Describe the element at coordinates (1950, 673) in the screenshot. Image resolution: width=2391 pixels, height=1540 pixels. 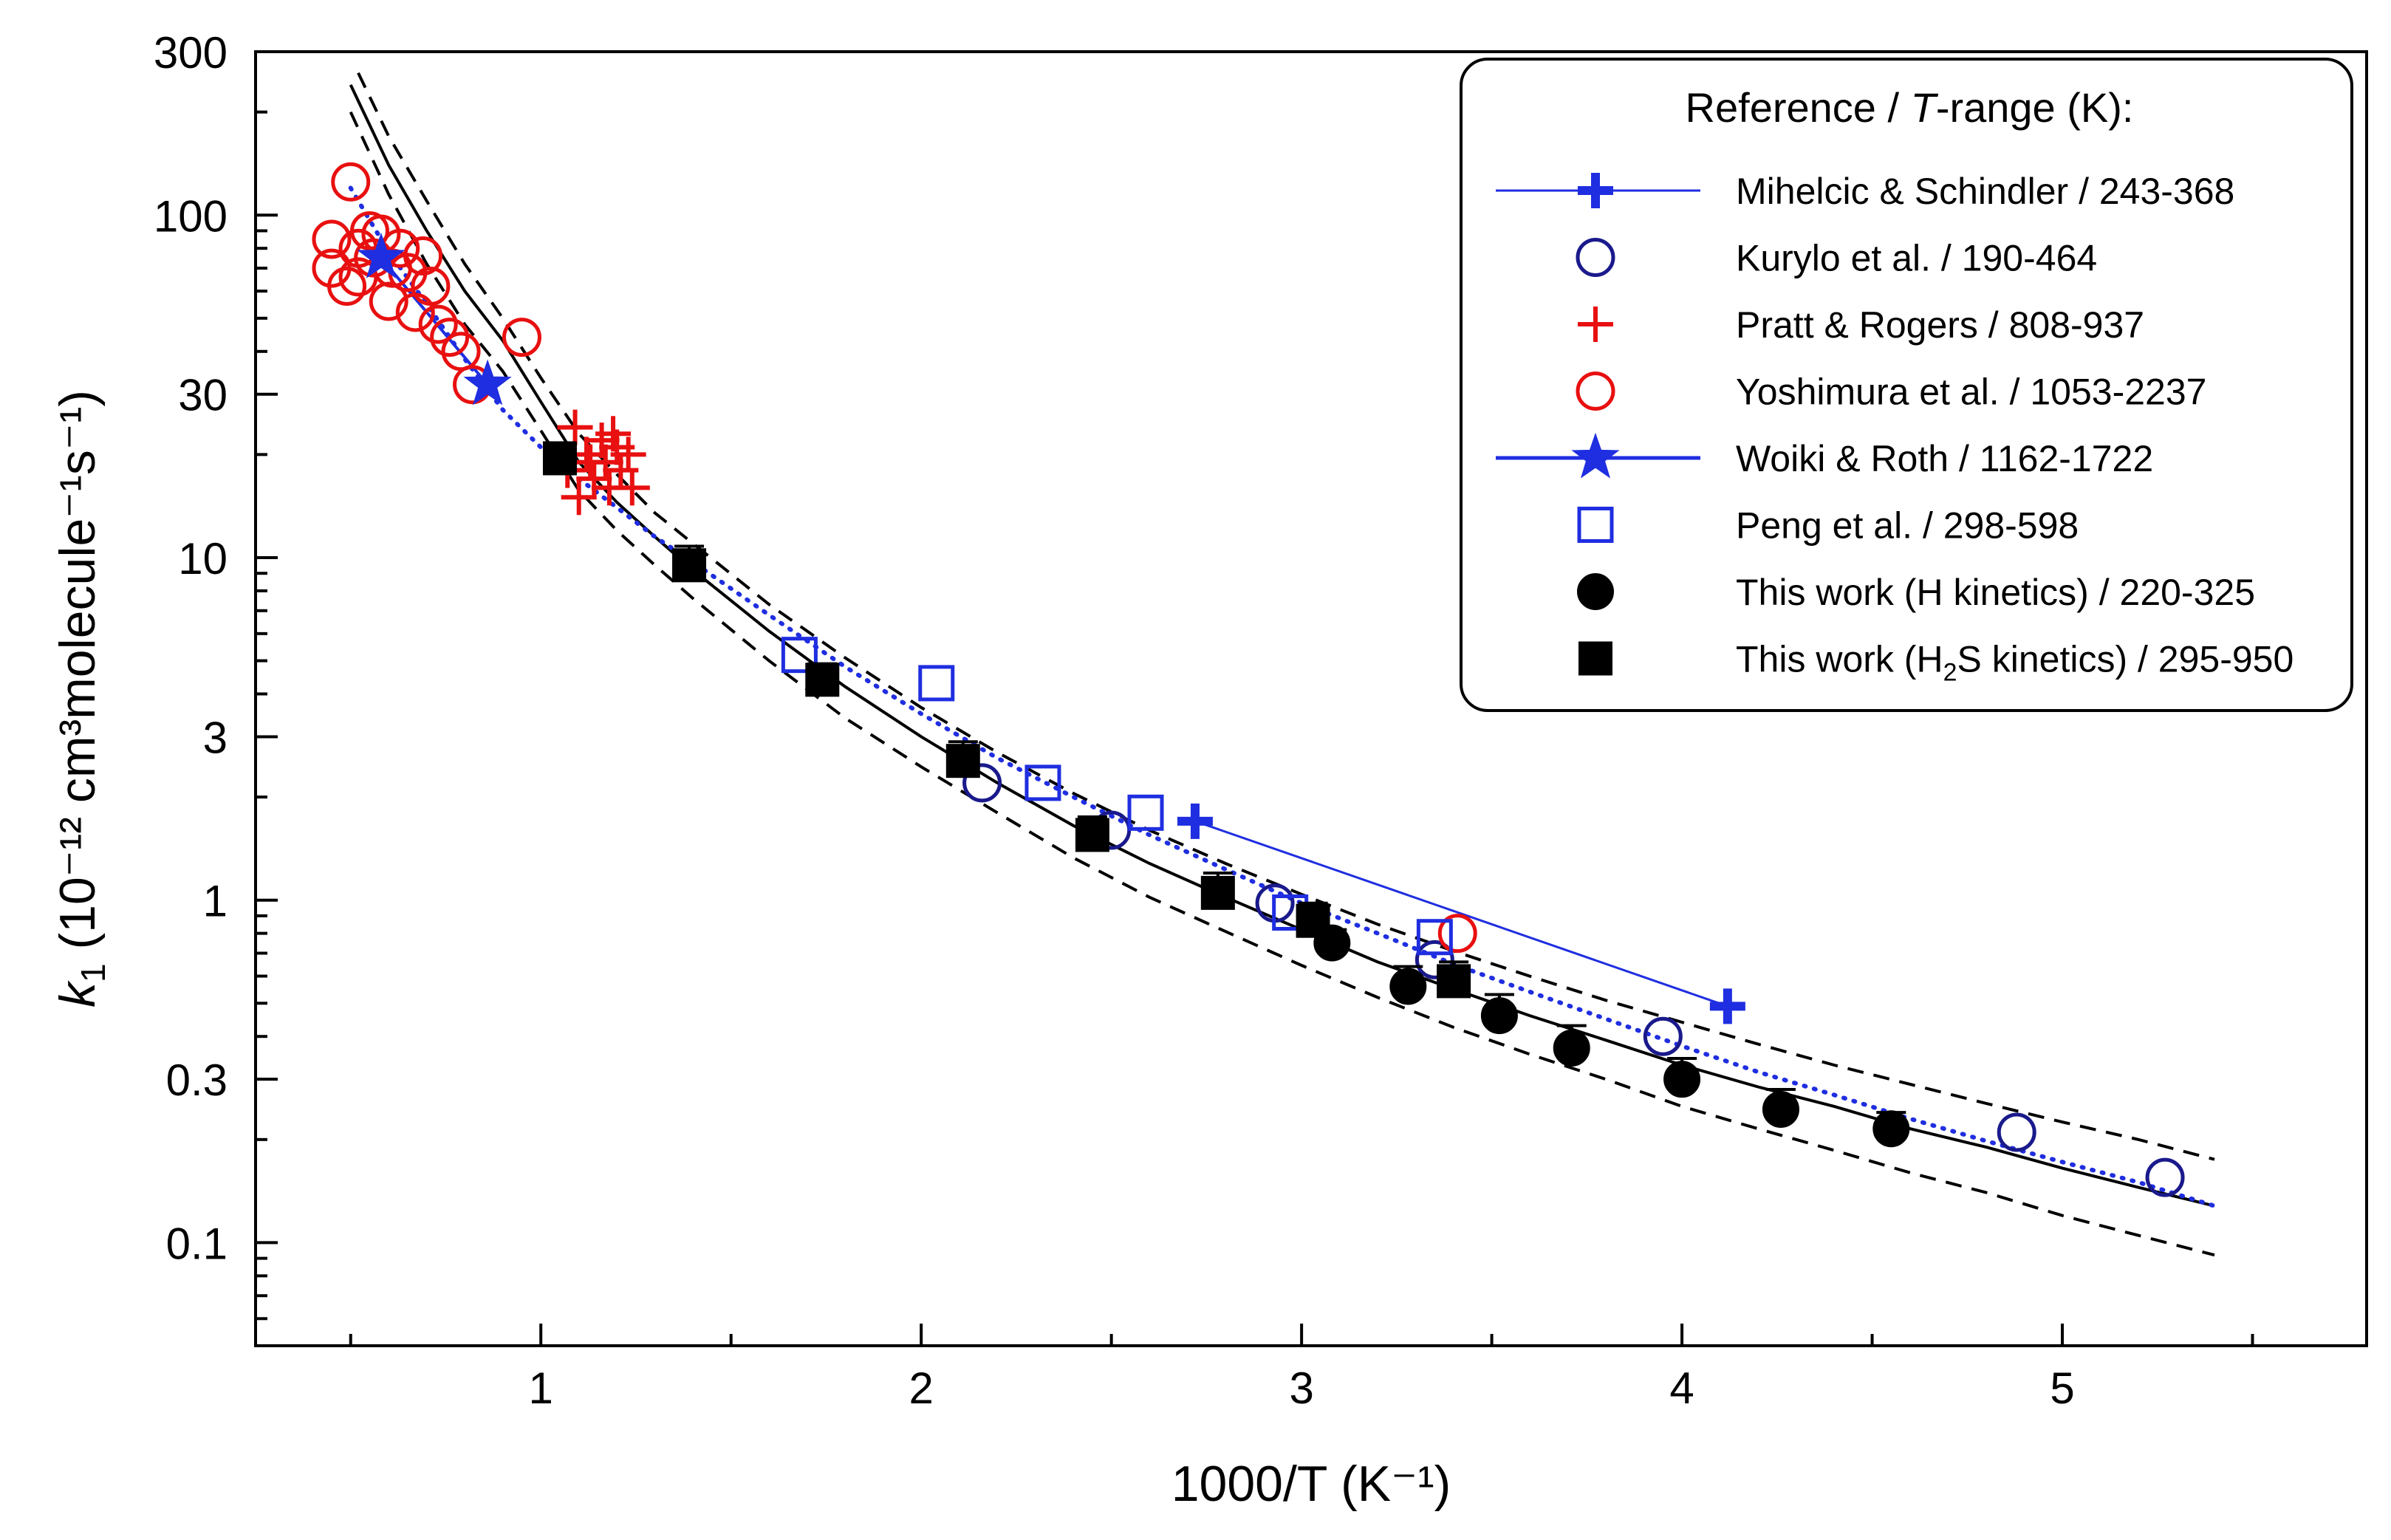
I see `legend-label-sub: 2` at that location.